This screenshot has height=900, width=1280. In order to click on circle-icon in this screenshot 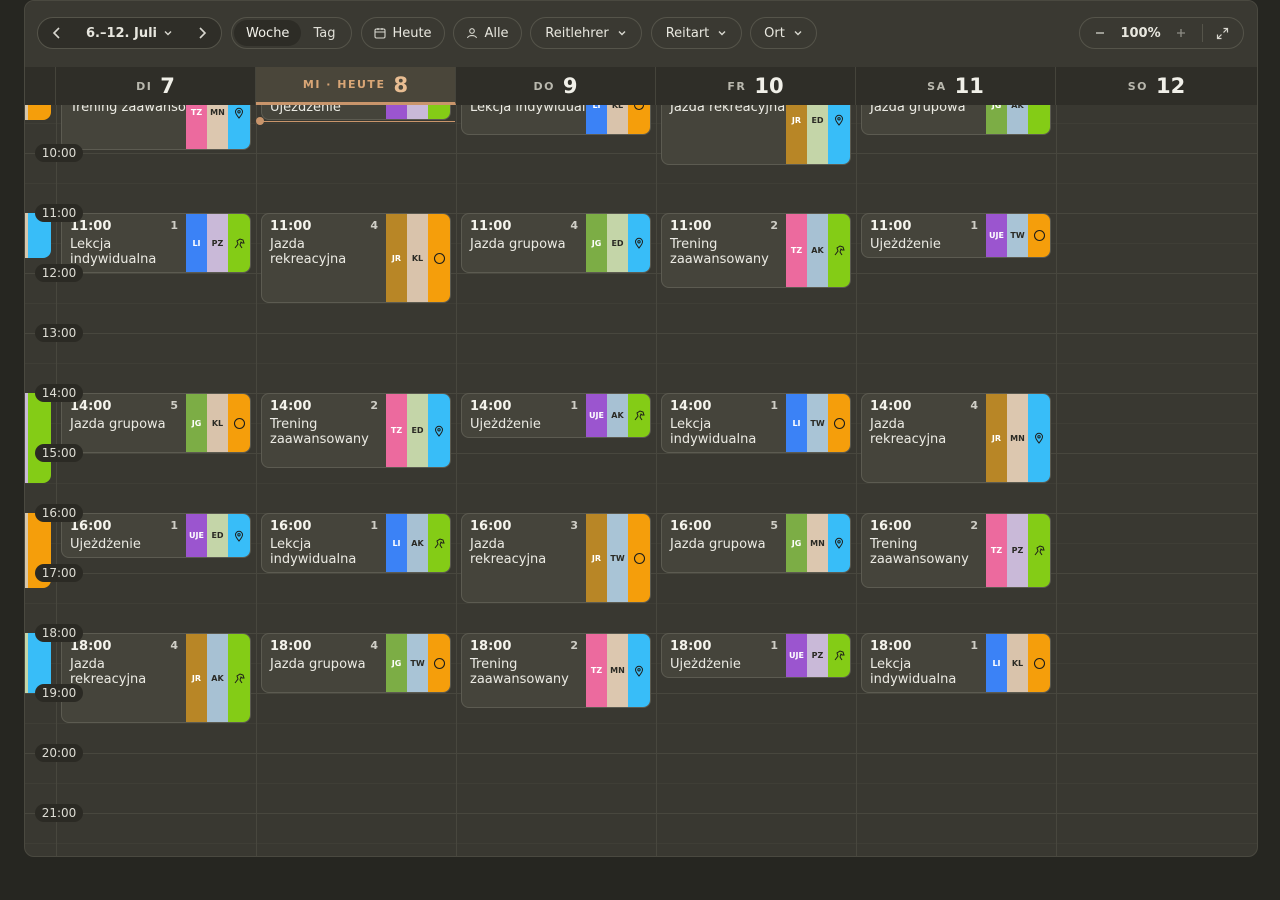, I will do `click(439, 663)`.